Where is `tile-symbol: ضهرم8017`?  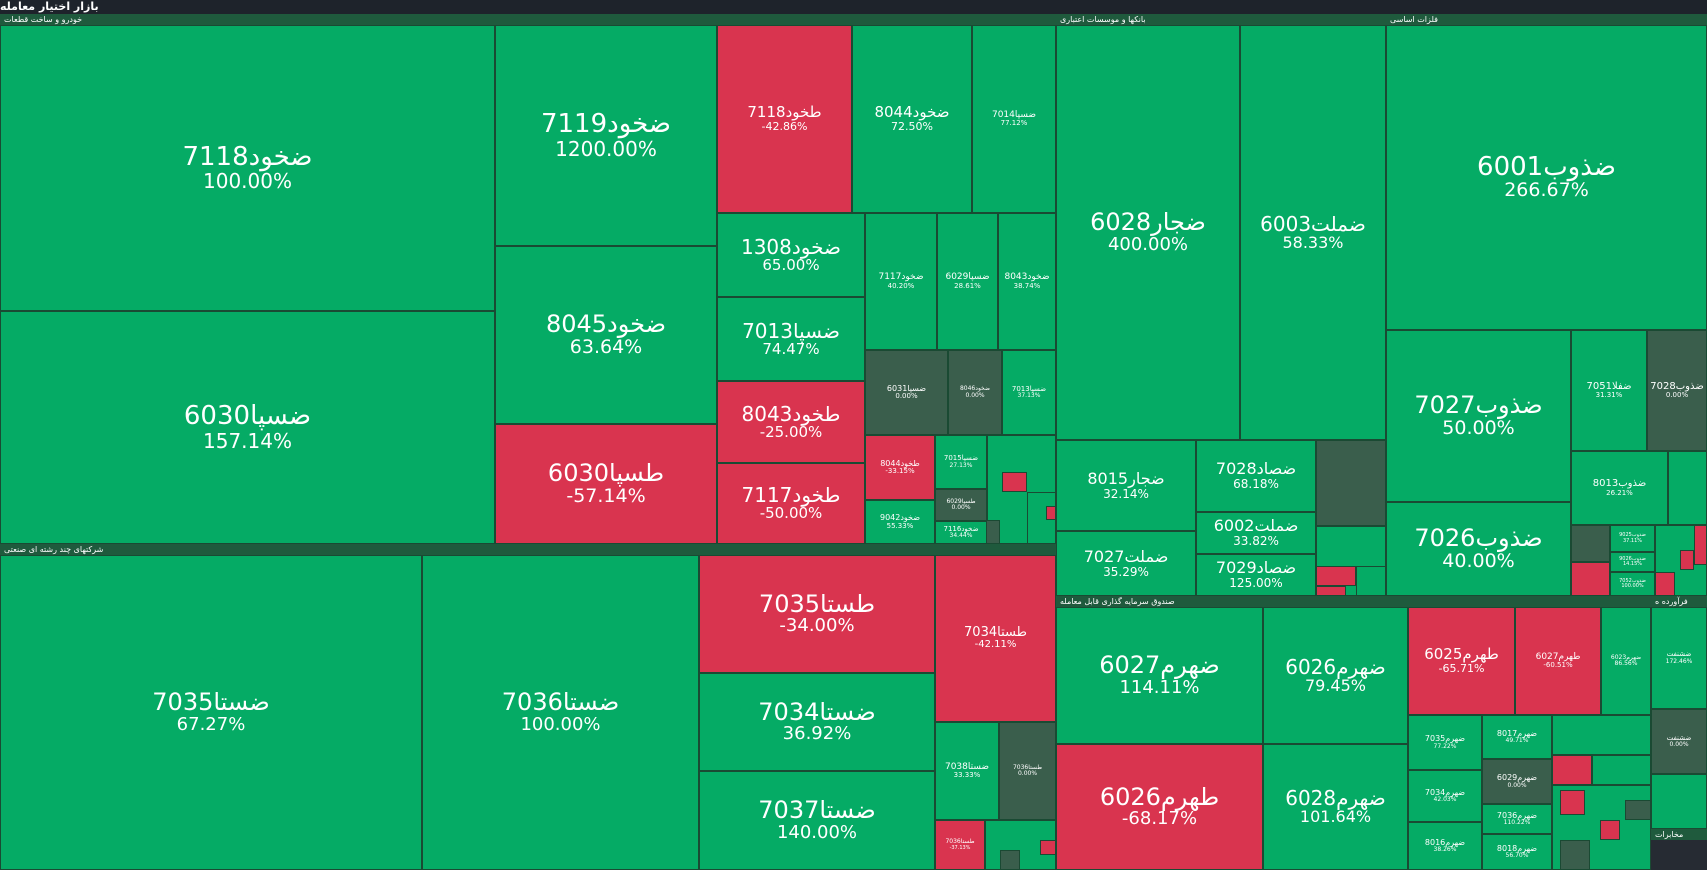
tile-symbol: ضهرم8017 is located at coordinates (1517, 733).